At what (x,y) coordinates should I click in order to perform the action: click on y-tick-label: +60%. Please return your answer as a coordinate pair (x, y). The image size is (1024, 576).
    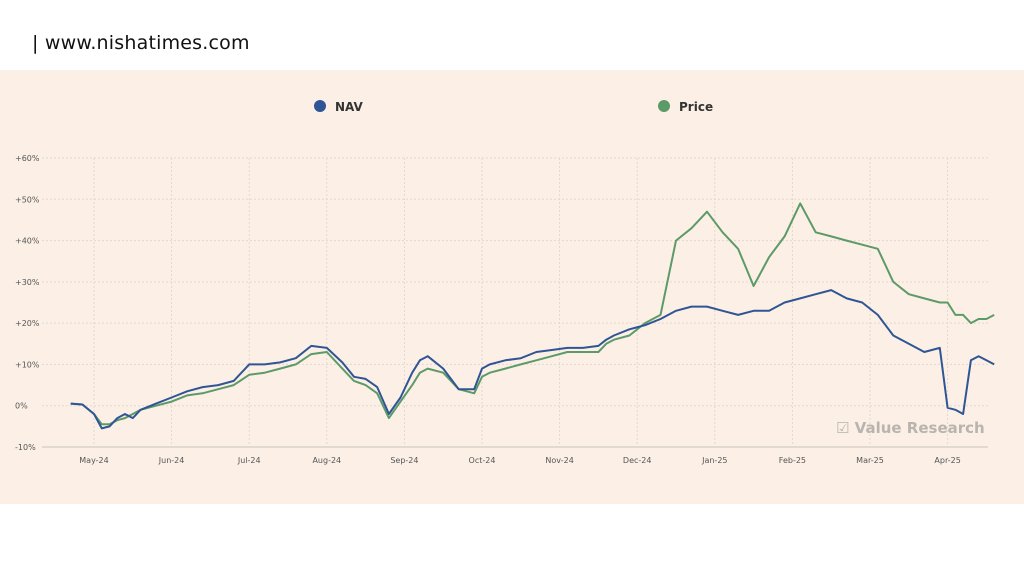
    Looking at the image, I should click on (27, 158).